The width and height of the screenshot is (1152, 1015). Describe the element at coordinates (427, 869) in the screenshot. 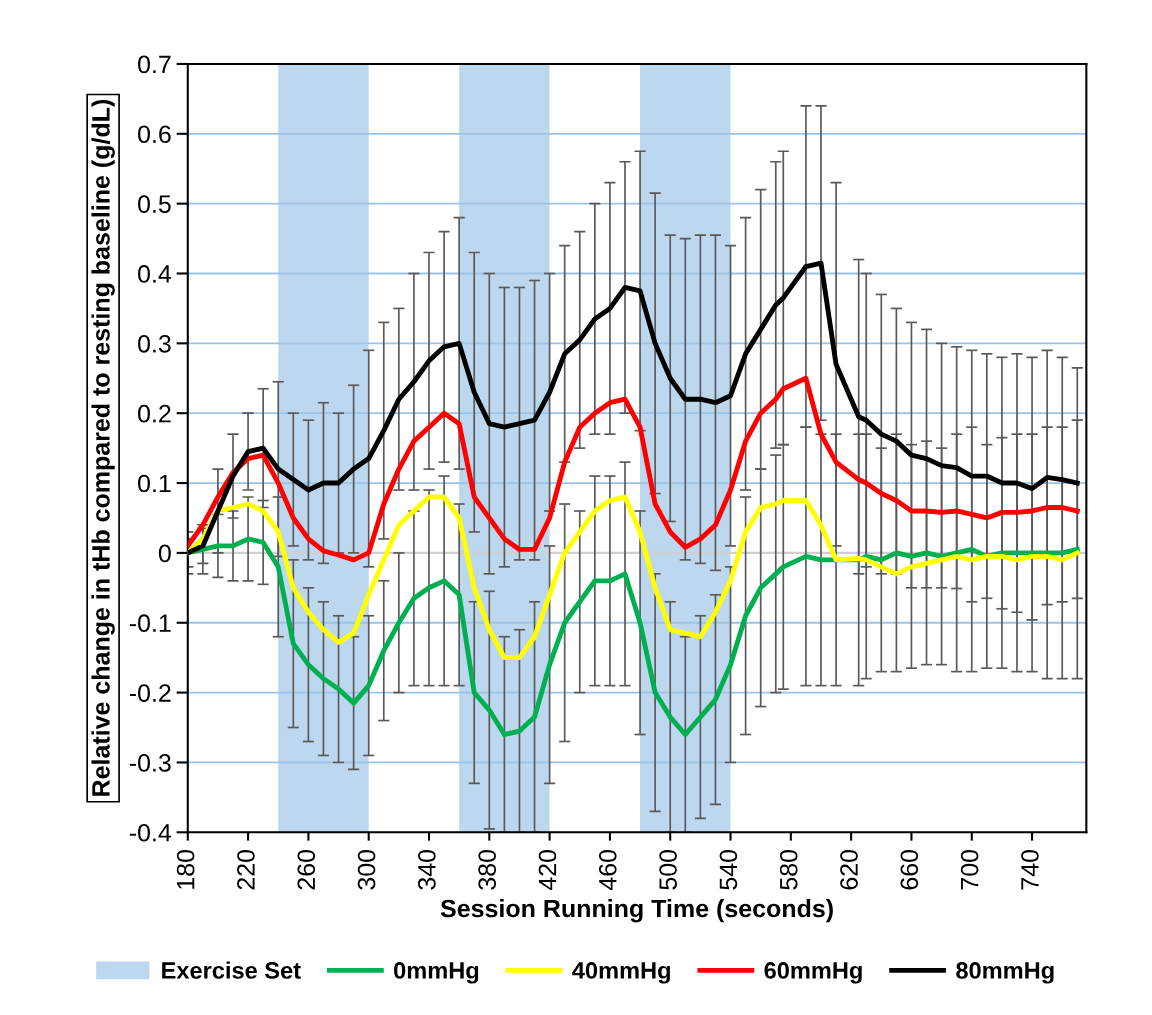

I see `x-tick-label: 340` at that location.